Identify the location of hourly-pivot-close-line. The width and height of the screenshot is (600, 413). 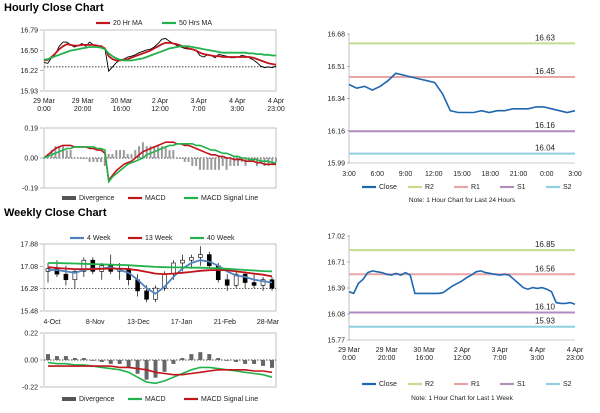
(462, 93).